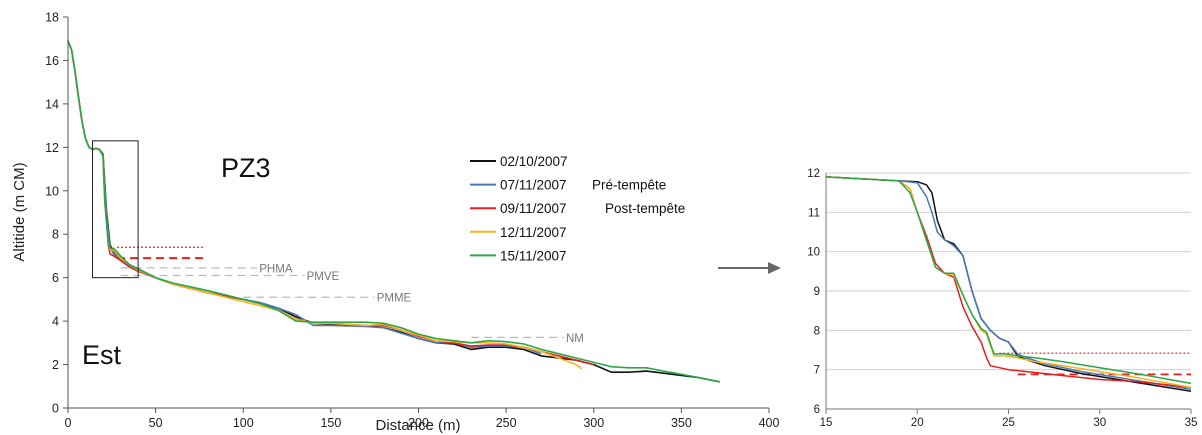  I want to click on legend-note: Pré-tempête, so click(629, 185).